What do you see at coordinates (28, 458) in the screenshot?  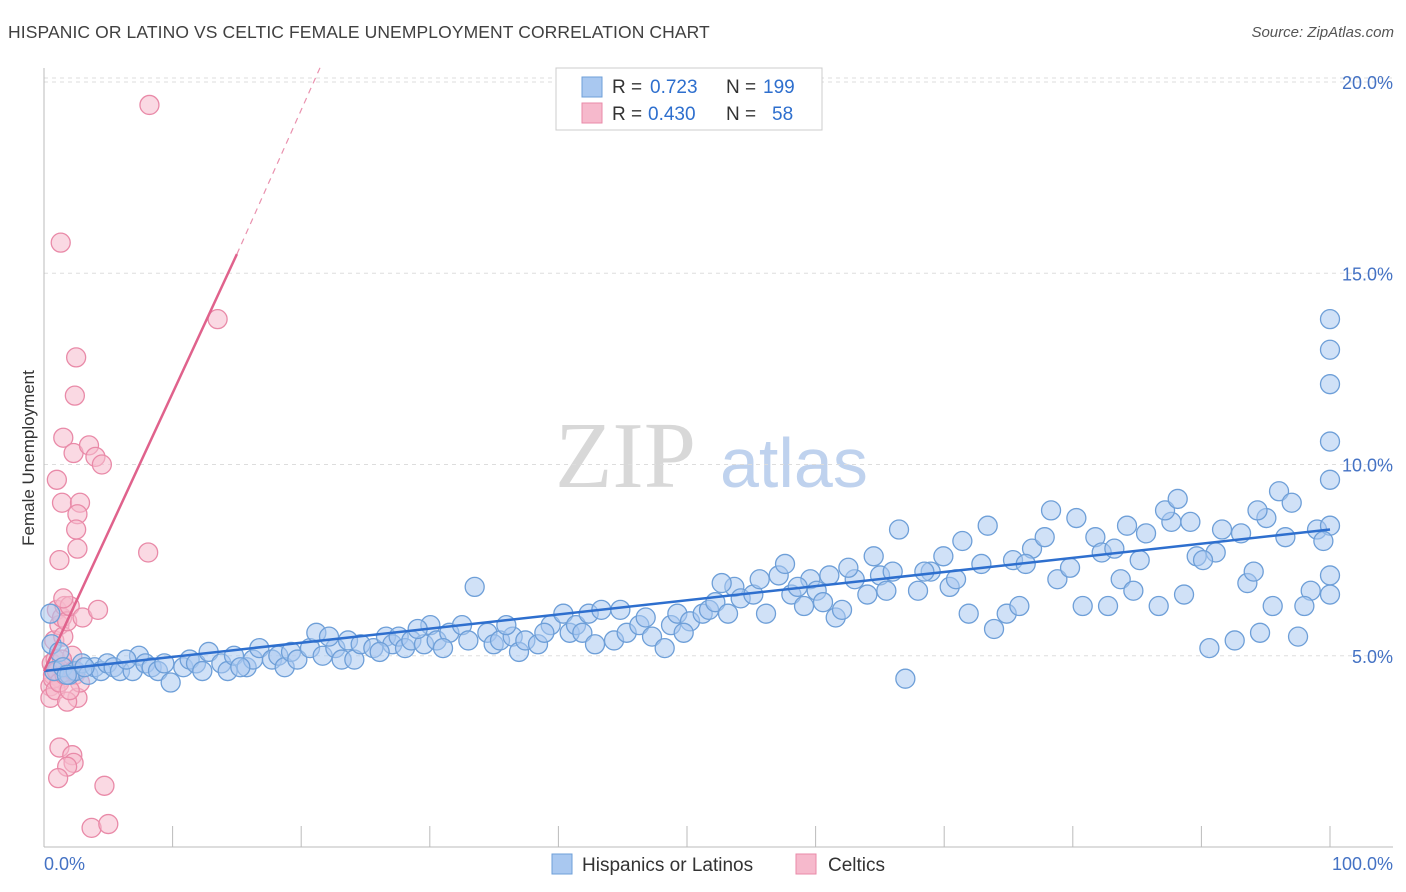 I see `y-axis-label: Female Unemployment` at bounding box center [28, 458].